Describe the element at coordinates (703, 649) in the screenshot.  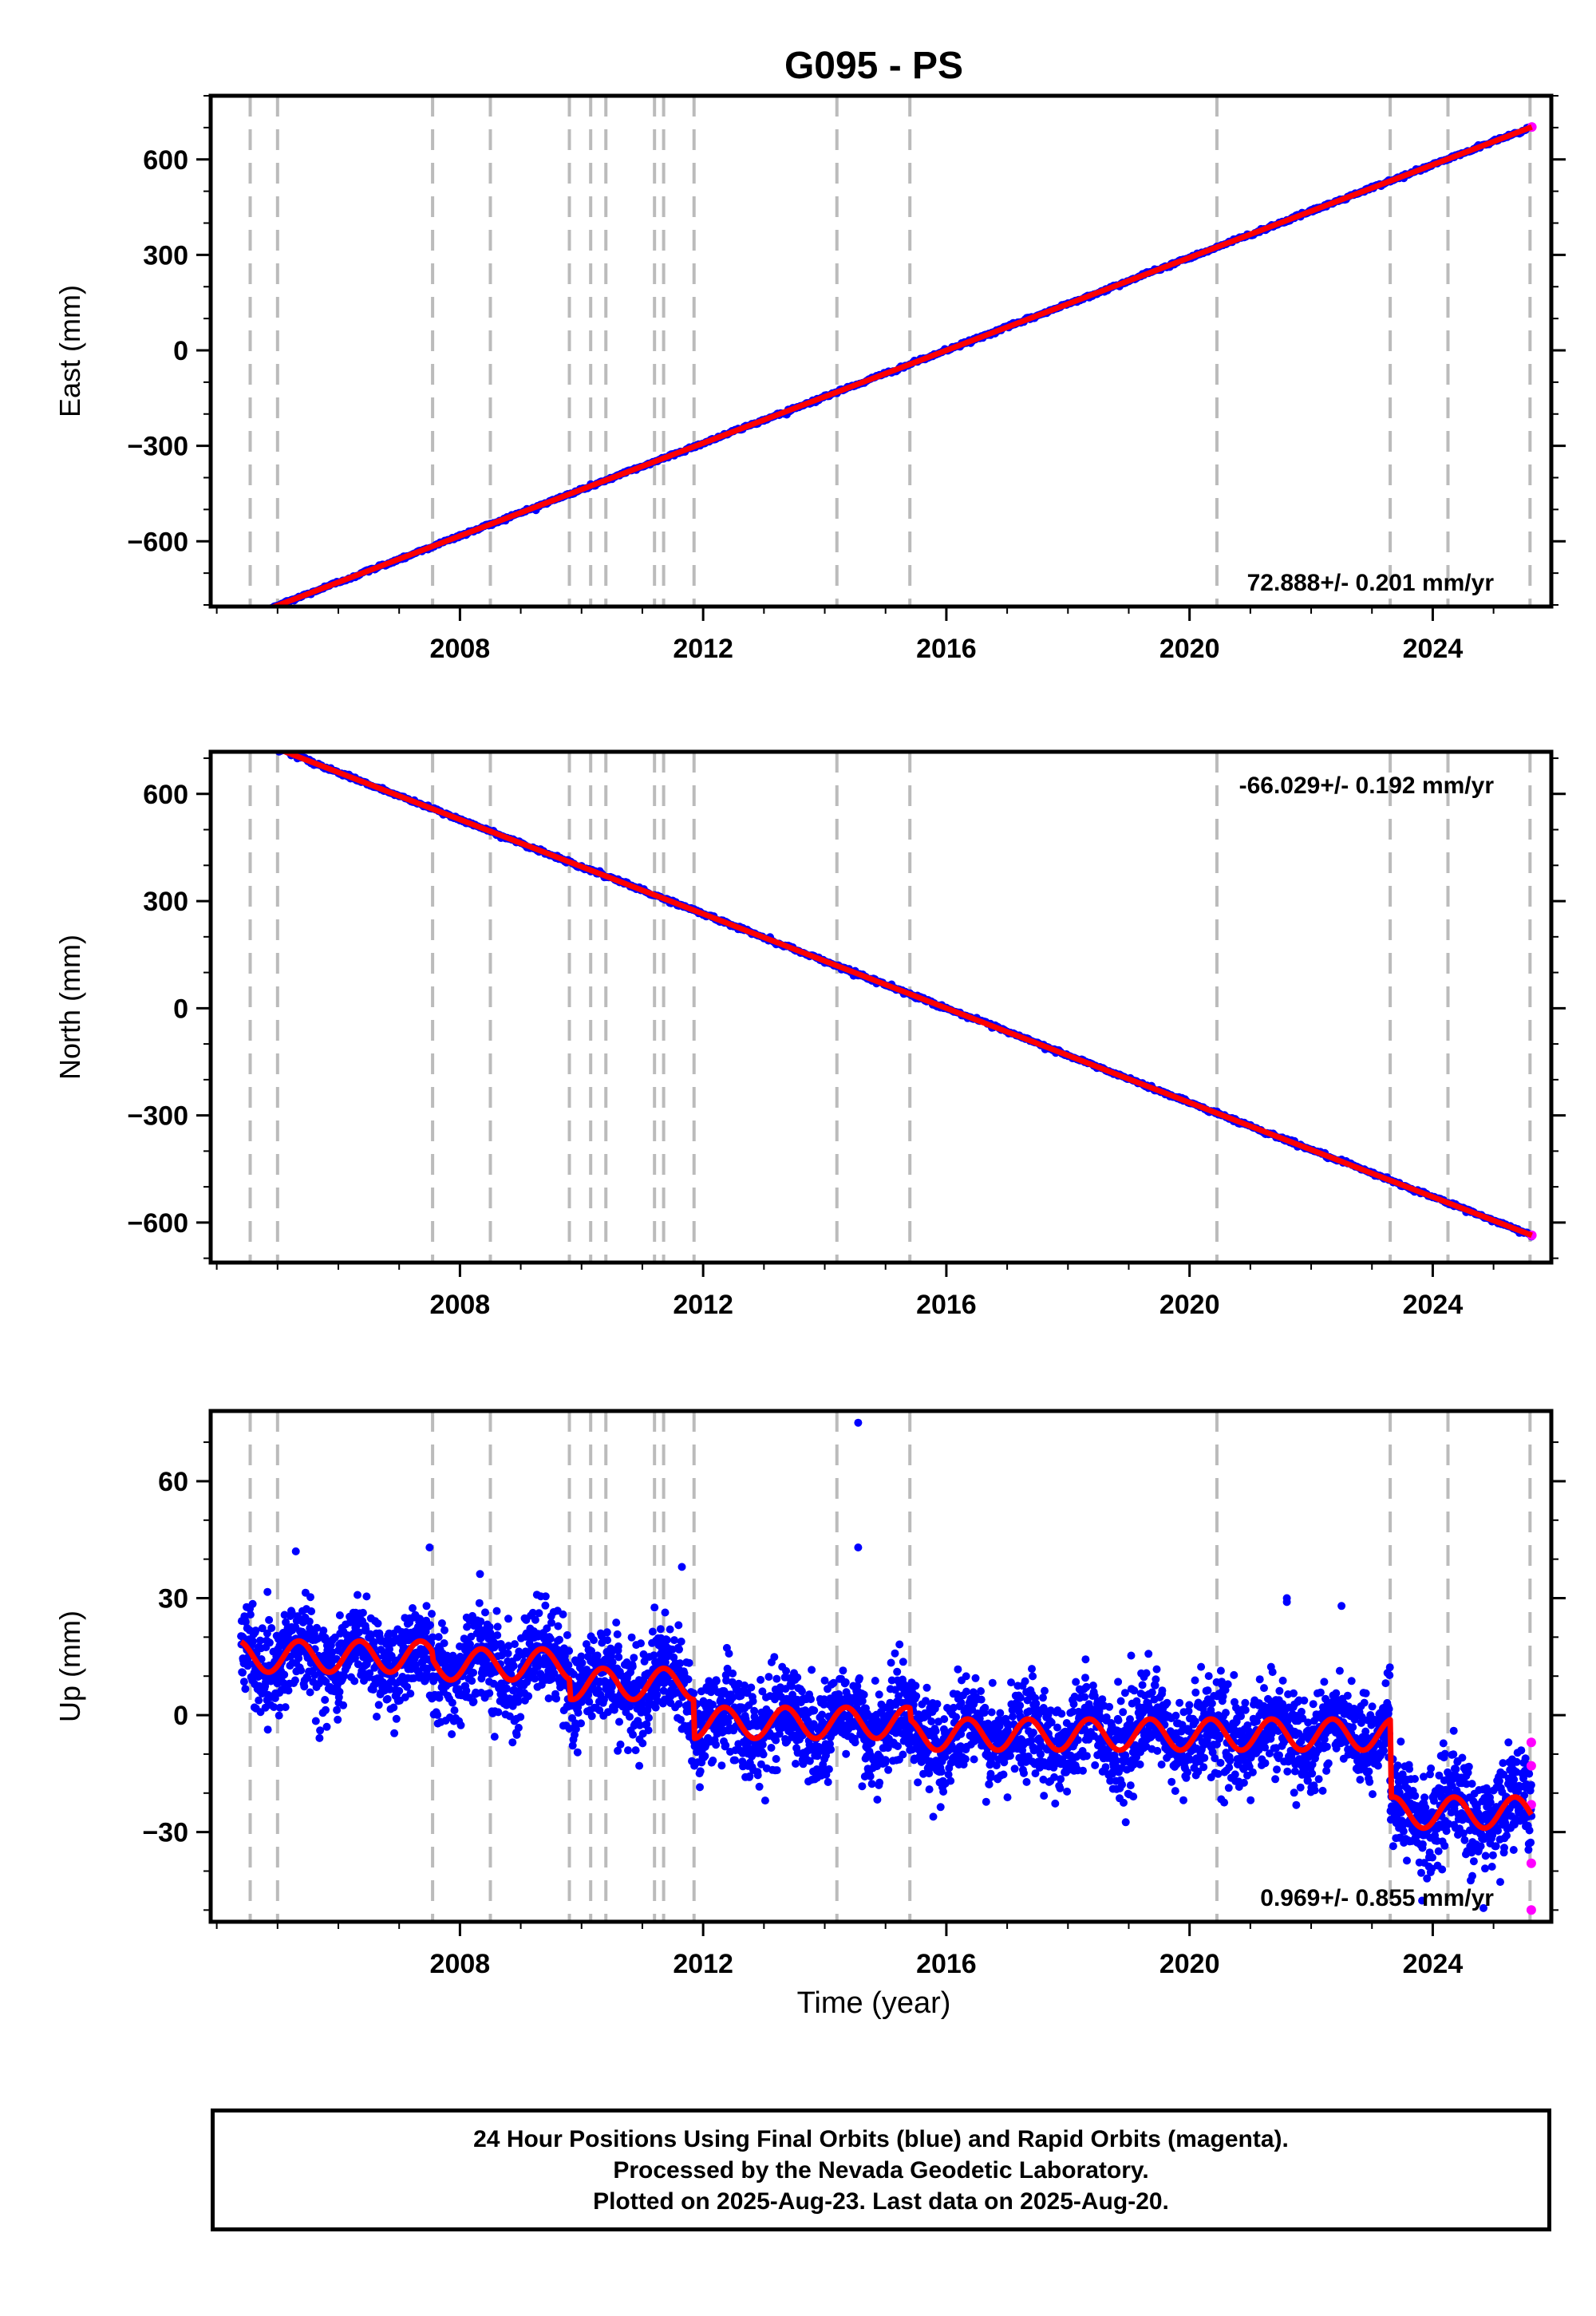
I see `x-tick-label: 2012` at that location.